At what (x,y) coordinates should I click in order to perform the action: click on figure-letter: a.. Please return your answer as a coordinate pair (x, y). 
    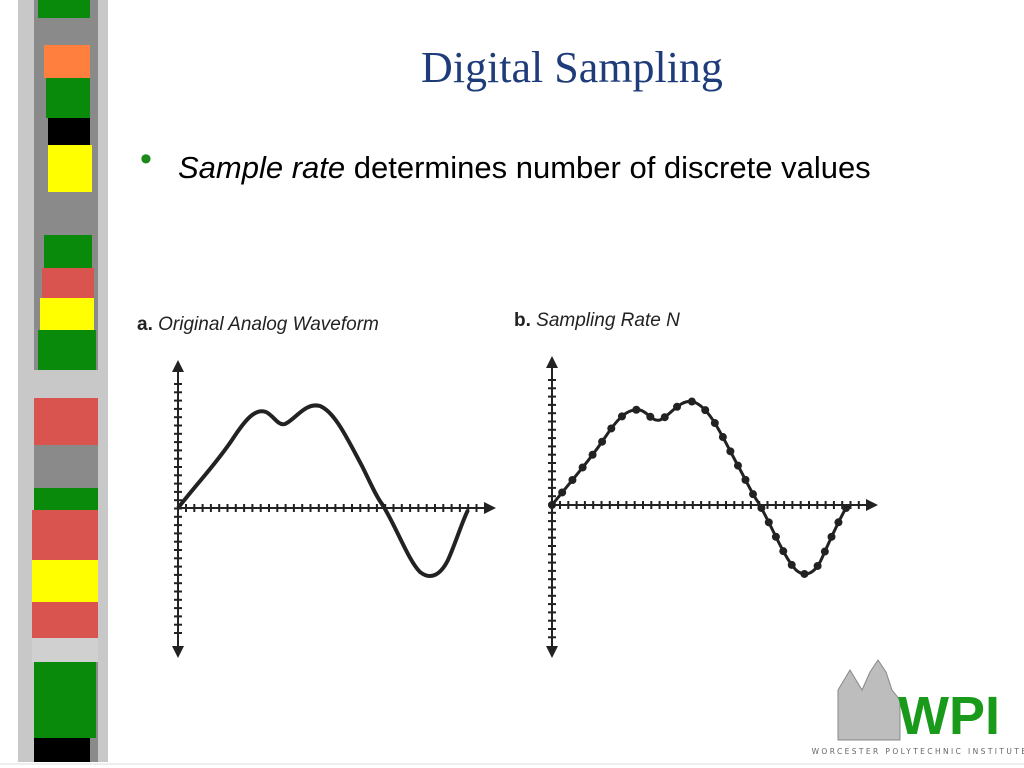
    Looking at the image, I should click on (145, 324).